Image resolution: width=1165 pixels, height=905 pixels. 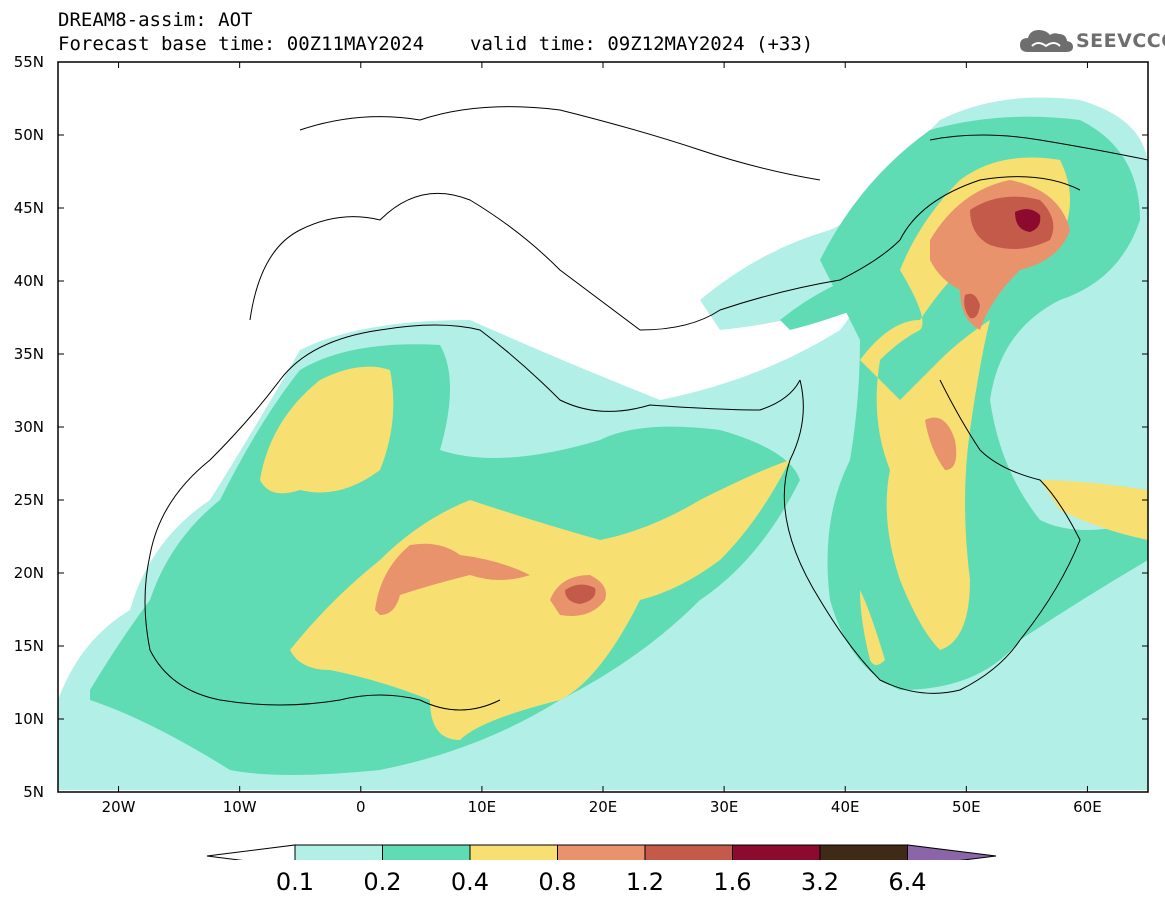 I want to click on lat-label: 10N, so click(x=28, y=719).